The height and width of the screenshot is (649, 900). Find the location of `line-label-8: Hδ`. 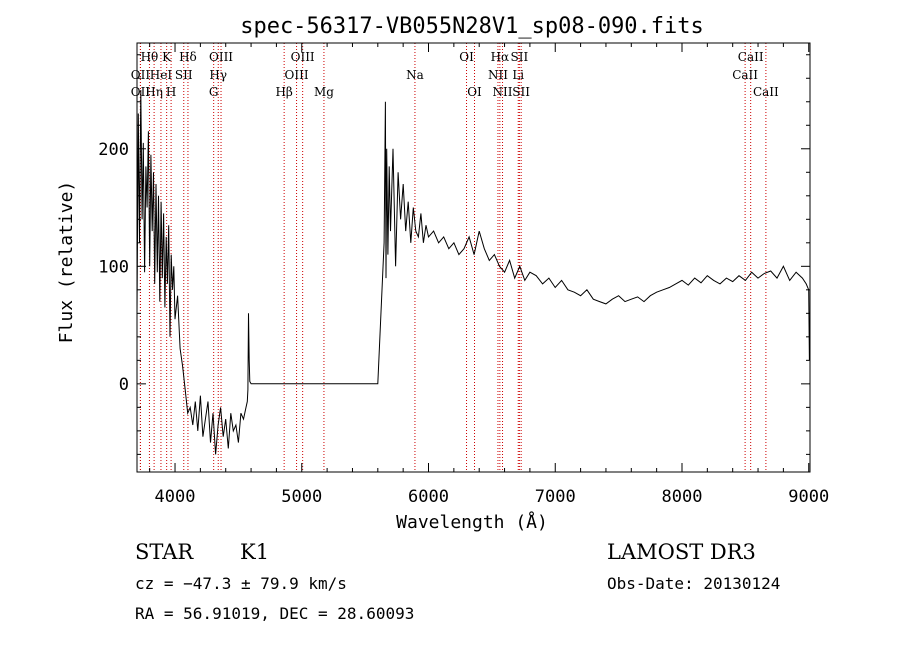

line-label-8: Hδ is located at coordinates (188, 57).